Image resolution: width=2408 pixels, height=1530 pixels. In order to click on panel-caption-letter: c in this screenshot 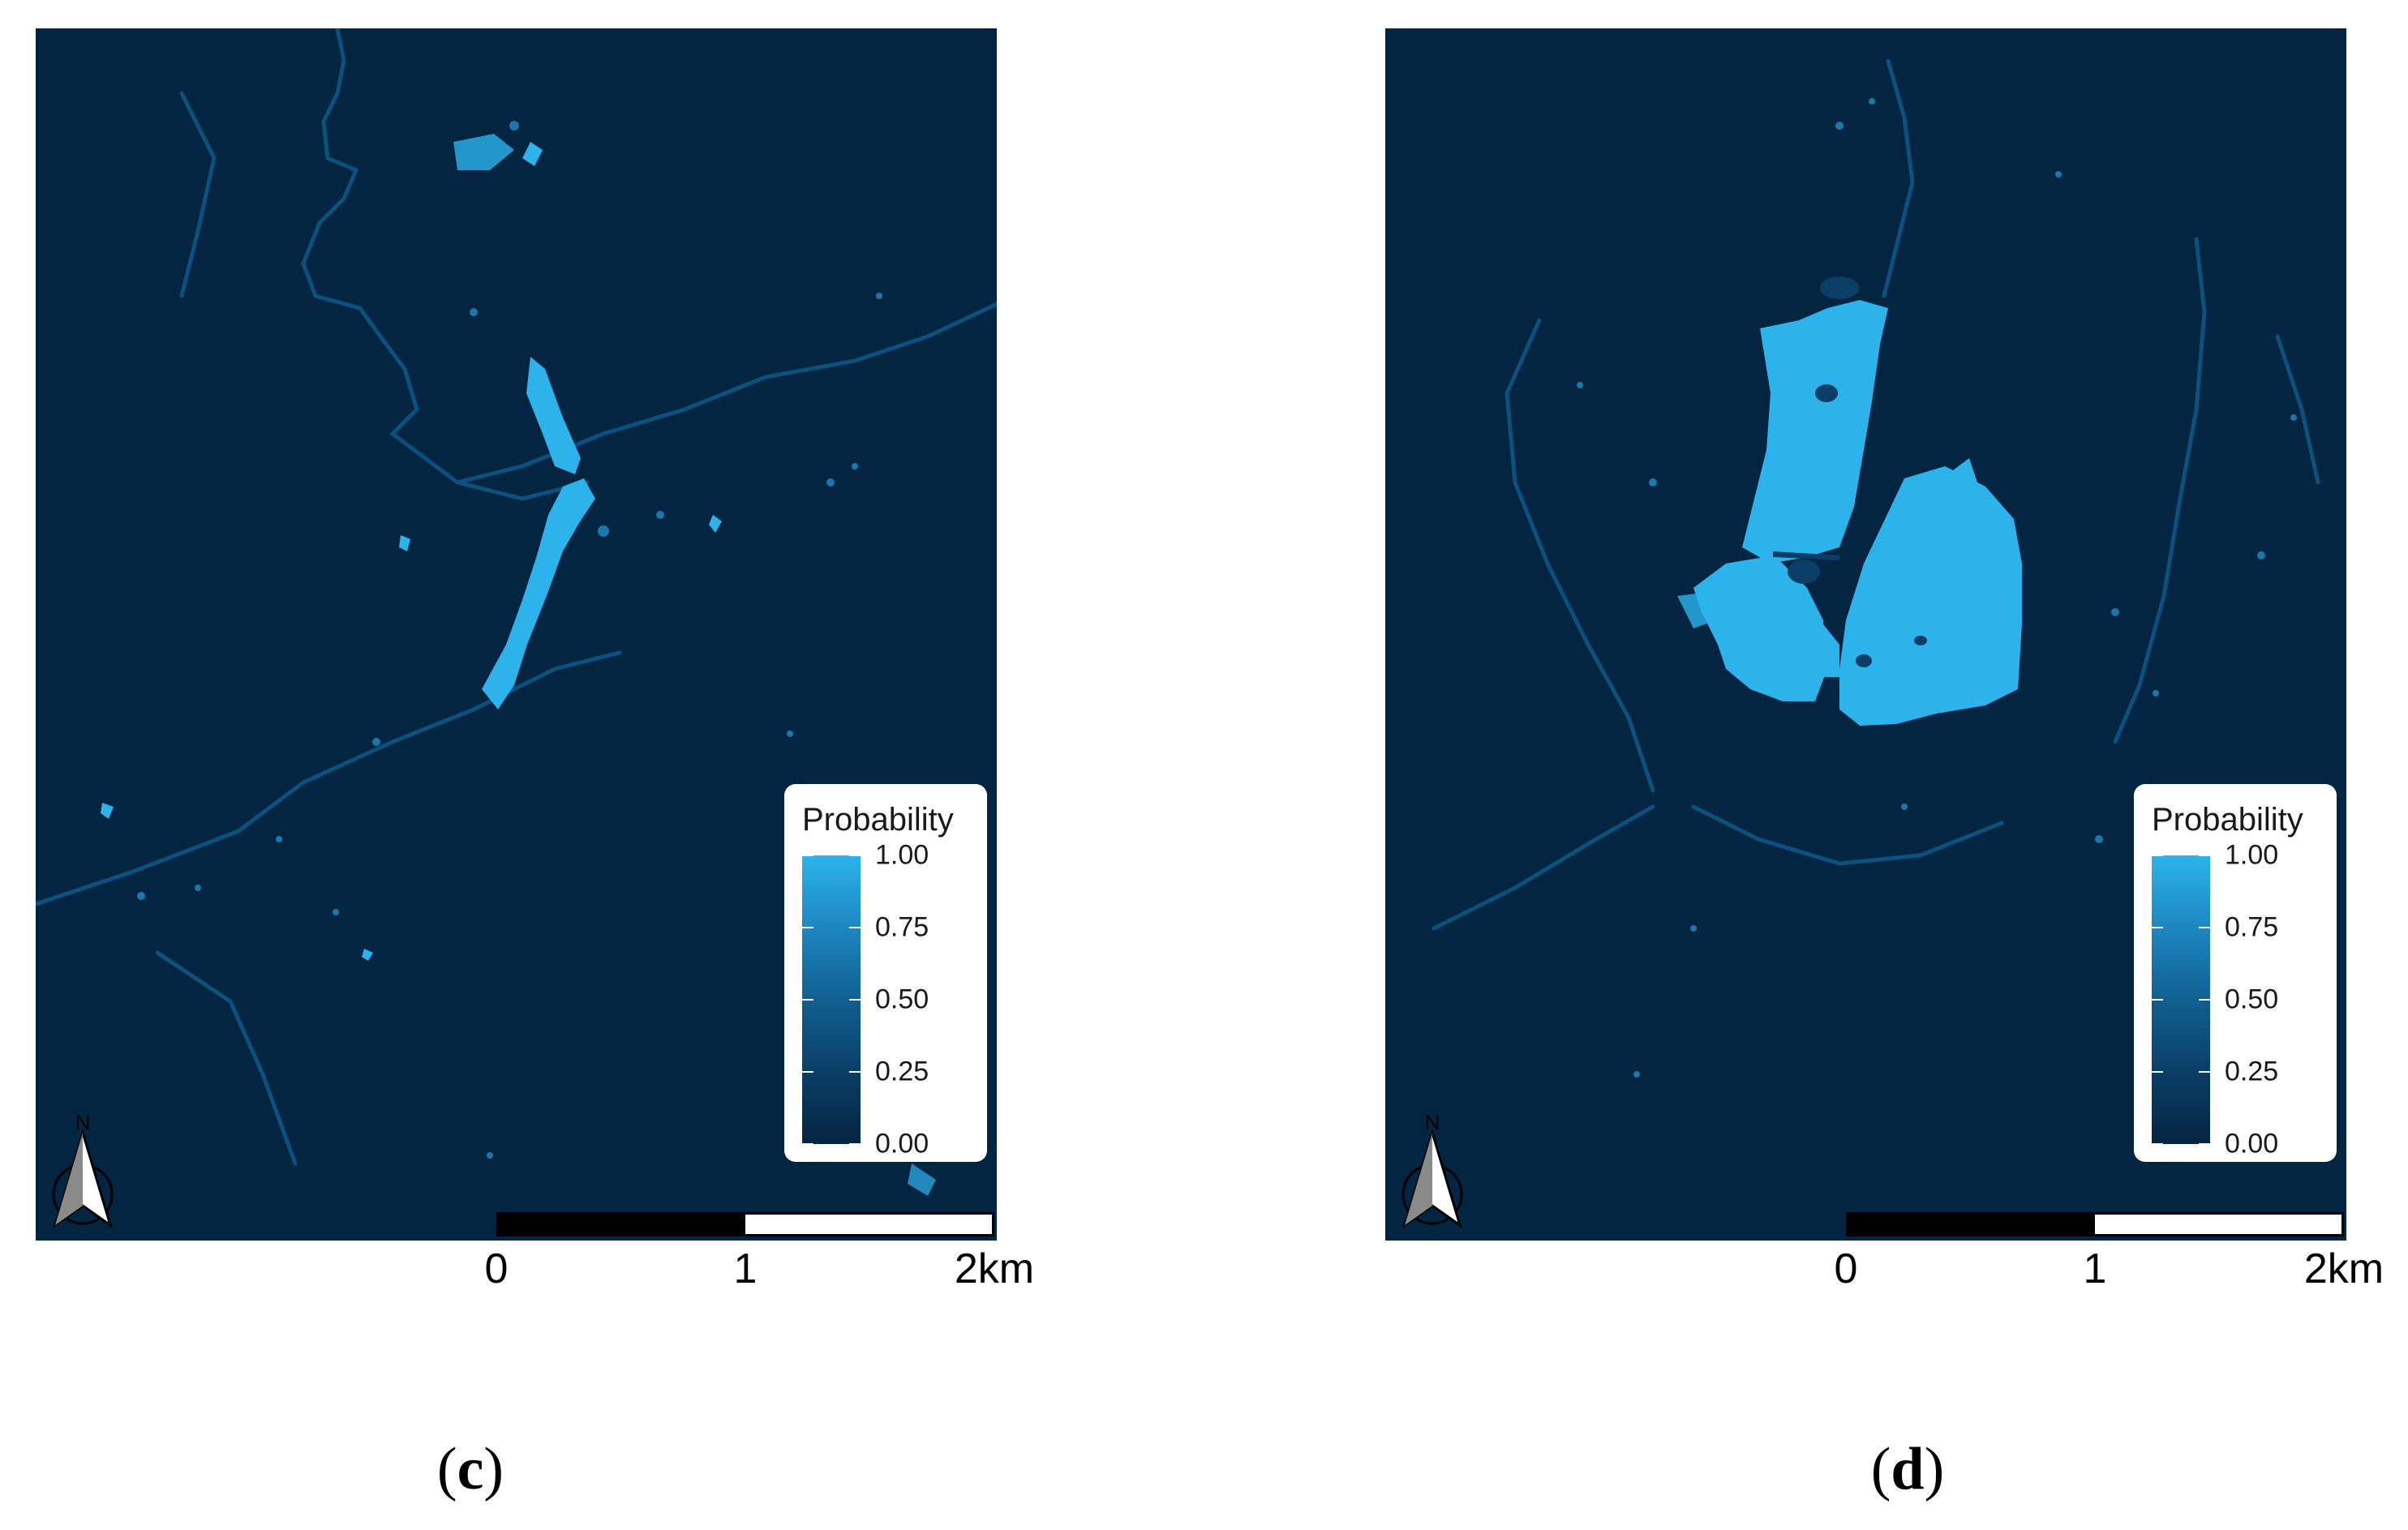, I will do `click(471, 1469)`.